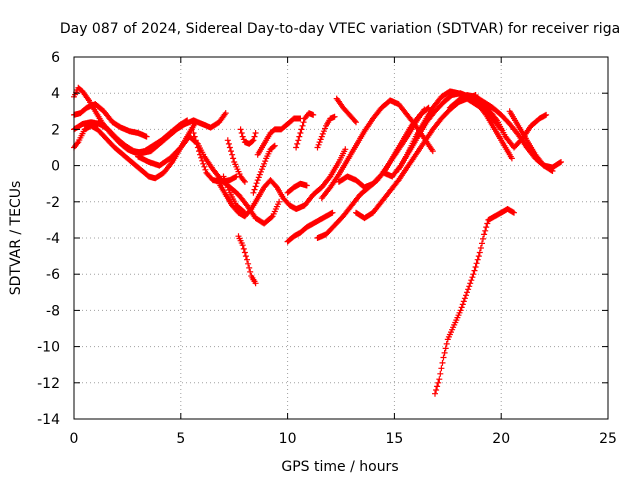 The image size is (640, 480). What do you see at coordinates (55, 167) in the screenshot?
I see `y-tick-label: 0` at bounding box center [55, 167].